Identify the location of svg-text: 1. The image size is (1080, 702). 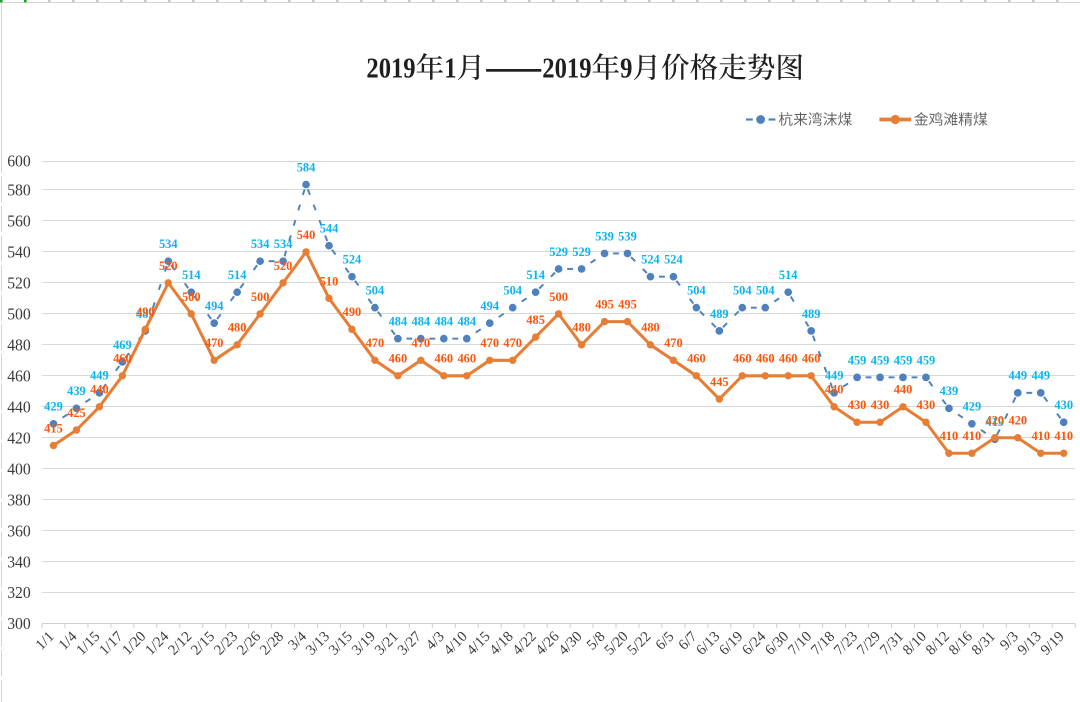
(450, 69).